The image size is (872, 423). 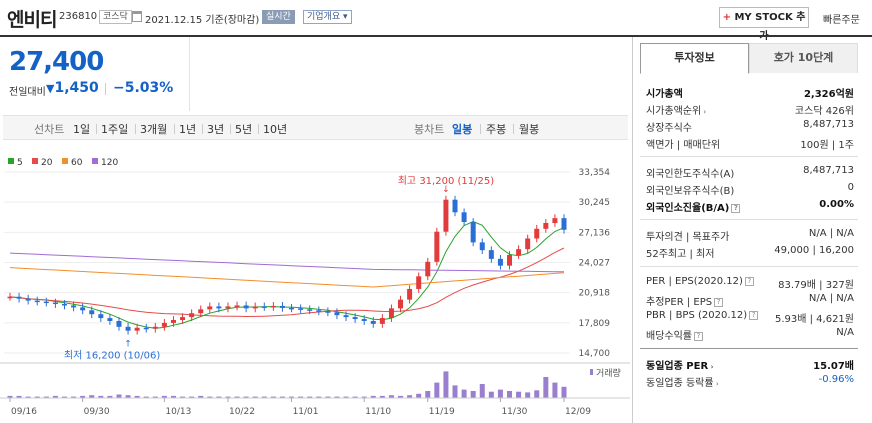 What do you see at coordinates (608, 373) in the screenshot?
I see `volume-label: 거래량` at bounding box center [608, 373].